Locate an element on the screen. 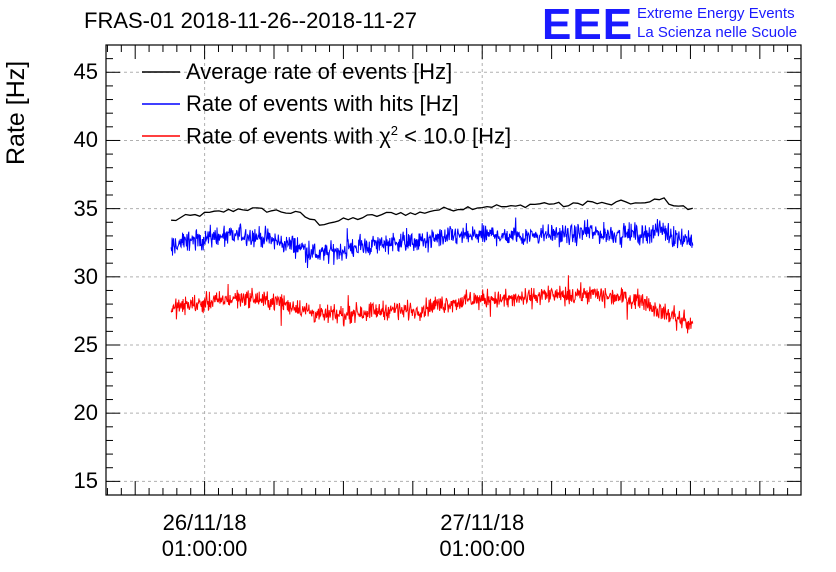  legend-label-average: Average rate of events [Hz] is located at coordinates (319, 71).